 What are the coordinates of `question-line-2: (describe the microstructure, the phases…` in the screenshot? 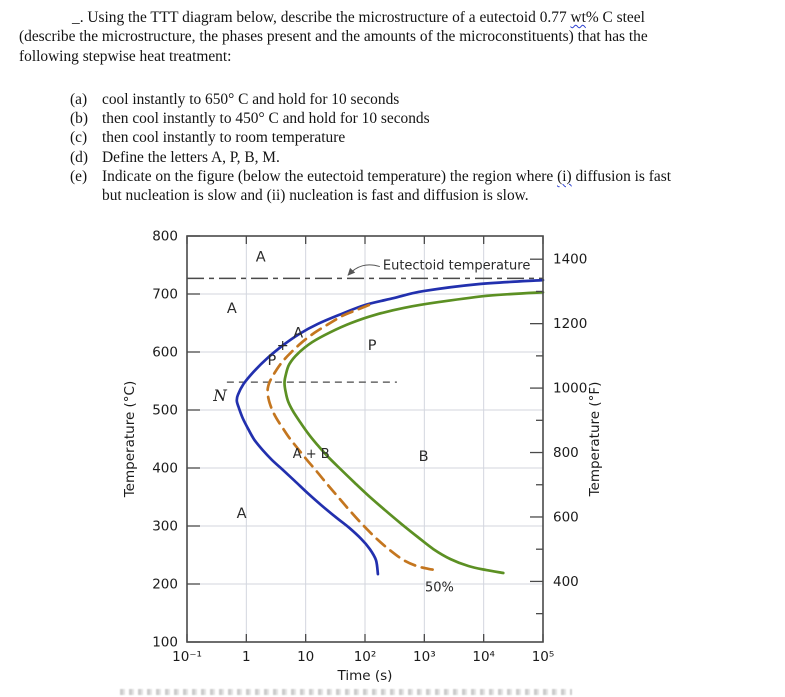 It's located at (333, 37).